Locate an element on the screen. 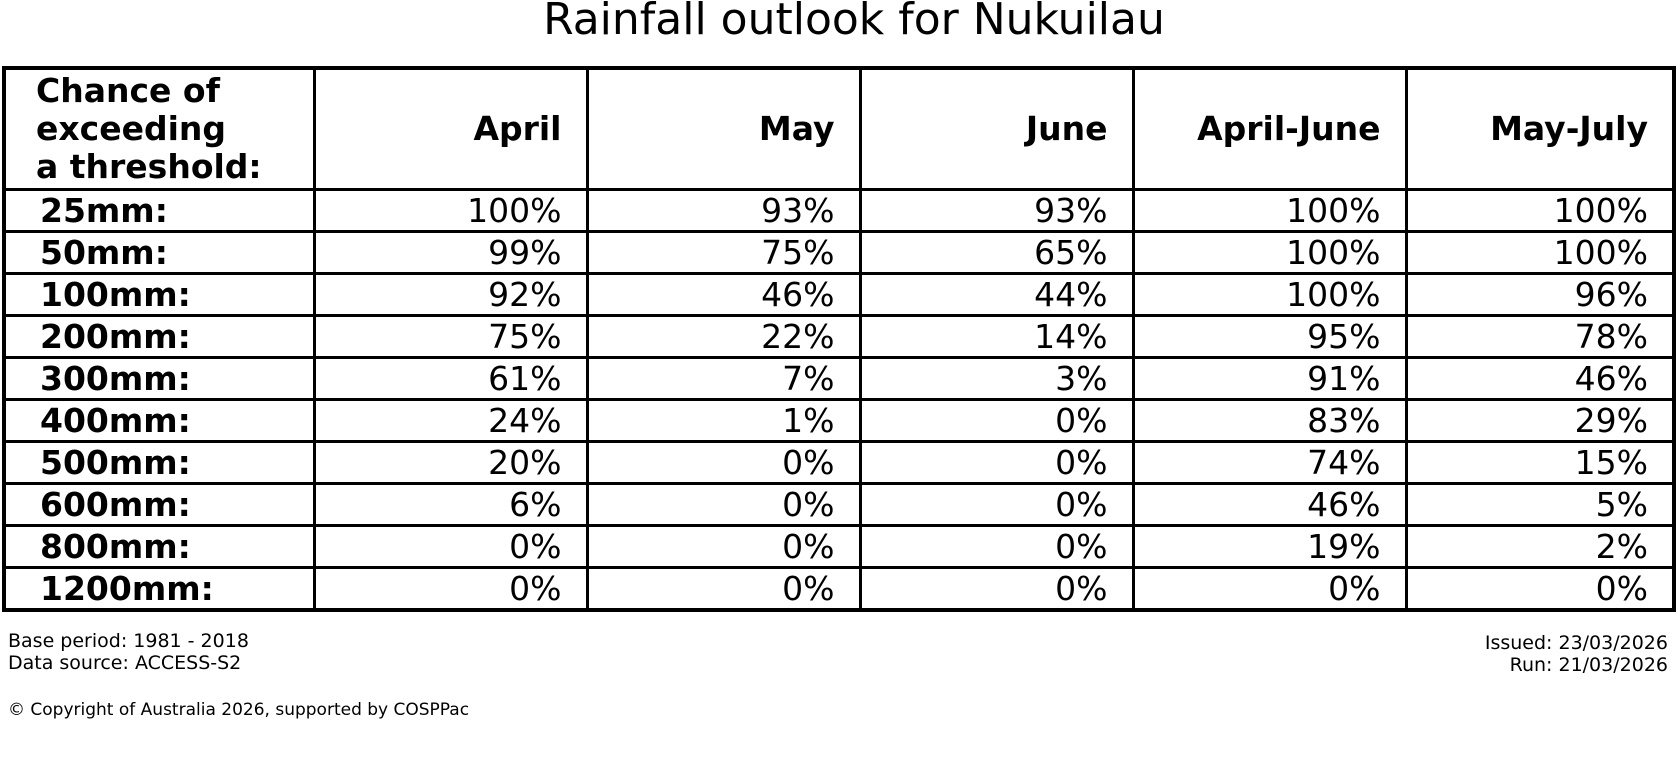 This screenshot has width=1678, height=769. threshold-label: 200mm: is located at coordinates (159, 336).